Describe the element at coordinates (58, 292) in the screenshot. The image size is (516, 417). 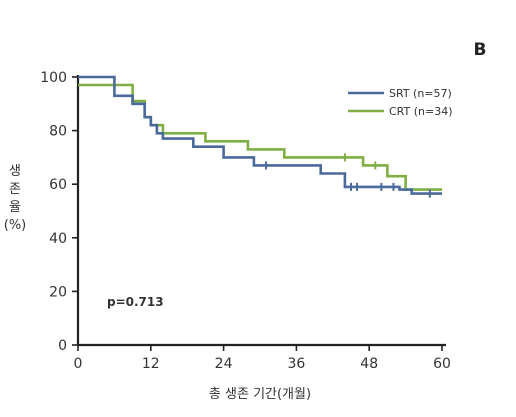
I see `y-tick-label: 20` at that location.